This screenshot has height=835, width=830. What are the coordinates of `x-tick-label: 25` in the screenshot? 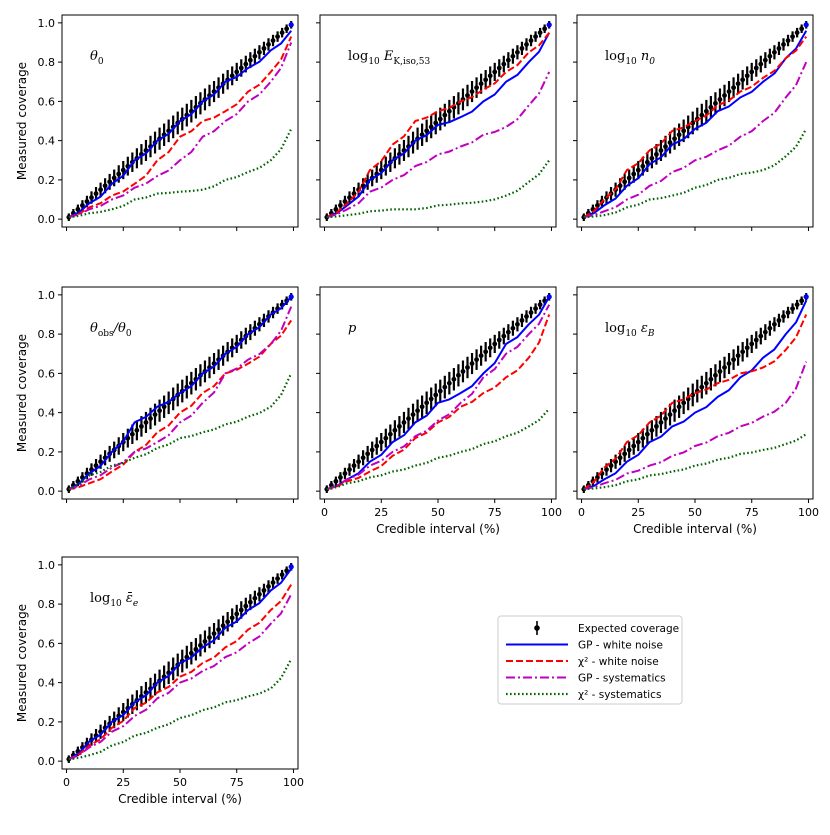 It's located at (638, 512).